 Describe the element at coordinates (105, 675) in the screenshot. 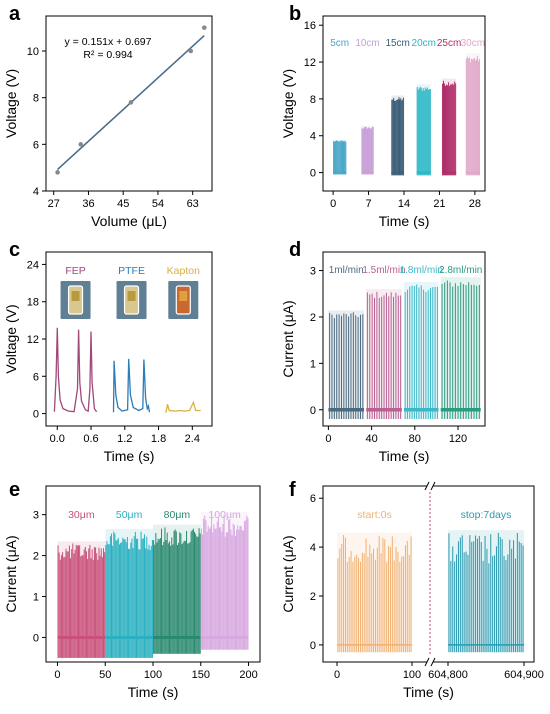

I see `x-tick-label: 50` at that location.